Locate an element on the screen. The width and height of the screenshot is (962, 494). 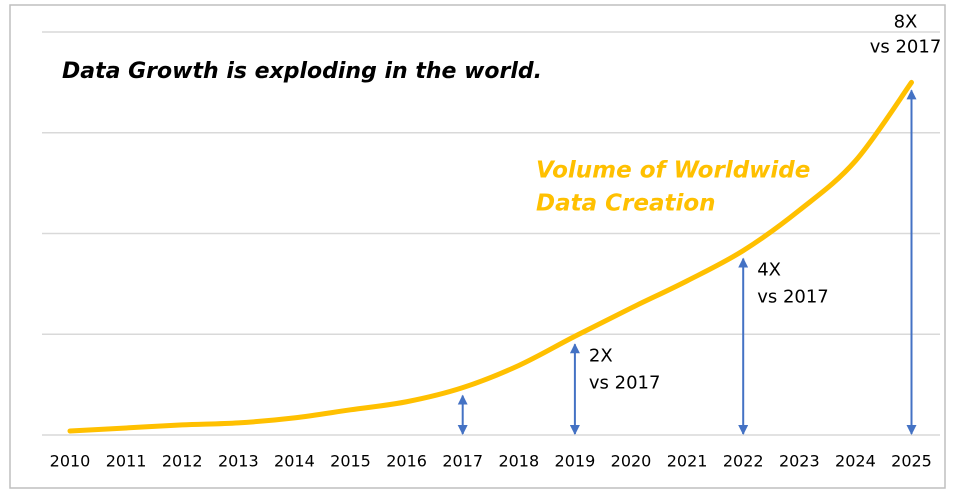
x-tick-label: 2020 is located at coordinates (631, 461).